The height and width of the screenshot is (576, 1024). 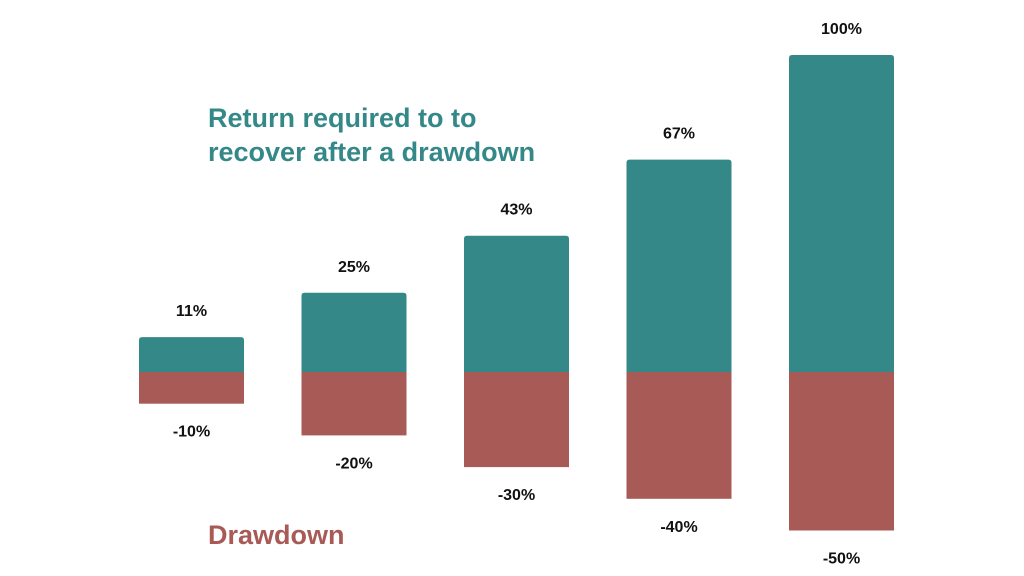 I want to click on drawdown-value-label-2: -20%, so click(x=353, y=463).